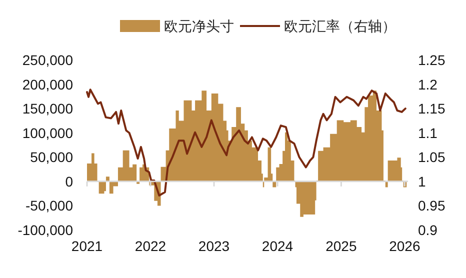 The height and width of the screenshot is (278, 466). Describe the element at coordinates (150, 246) in the screenshot. I see `x-tick-label: 2022` at that location.